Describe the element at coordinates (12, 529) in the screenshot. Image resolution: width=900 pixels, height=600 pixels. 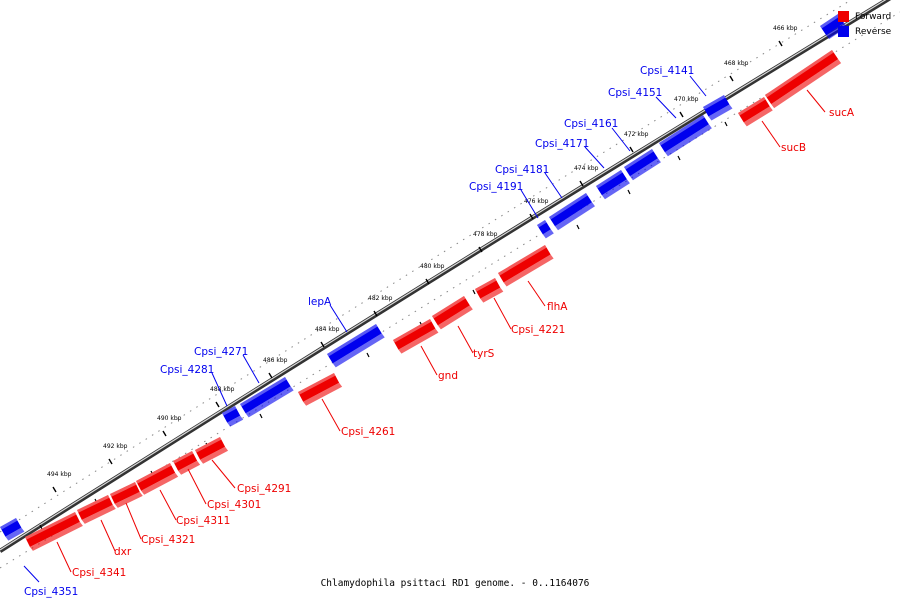
I see `Cpsi_4351-gene-bar` at that location.